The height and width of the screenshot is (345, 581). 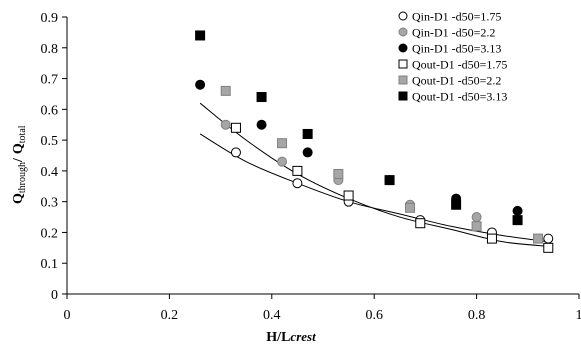 I want to click on legend-item: Qout-D1 -d50=2.2, so click(x=449, y=81).